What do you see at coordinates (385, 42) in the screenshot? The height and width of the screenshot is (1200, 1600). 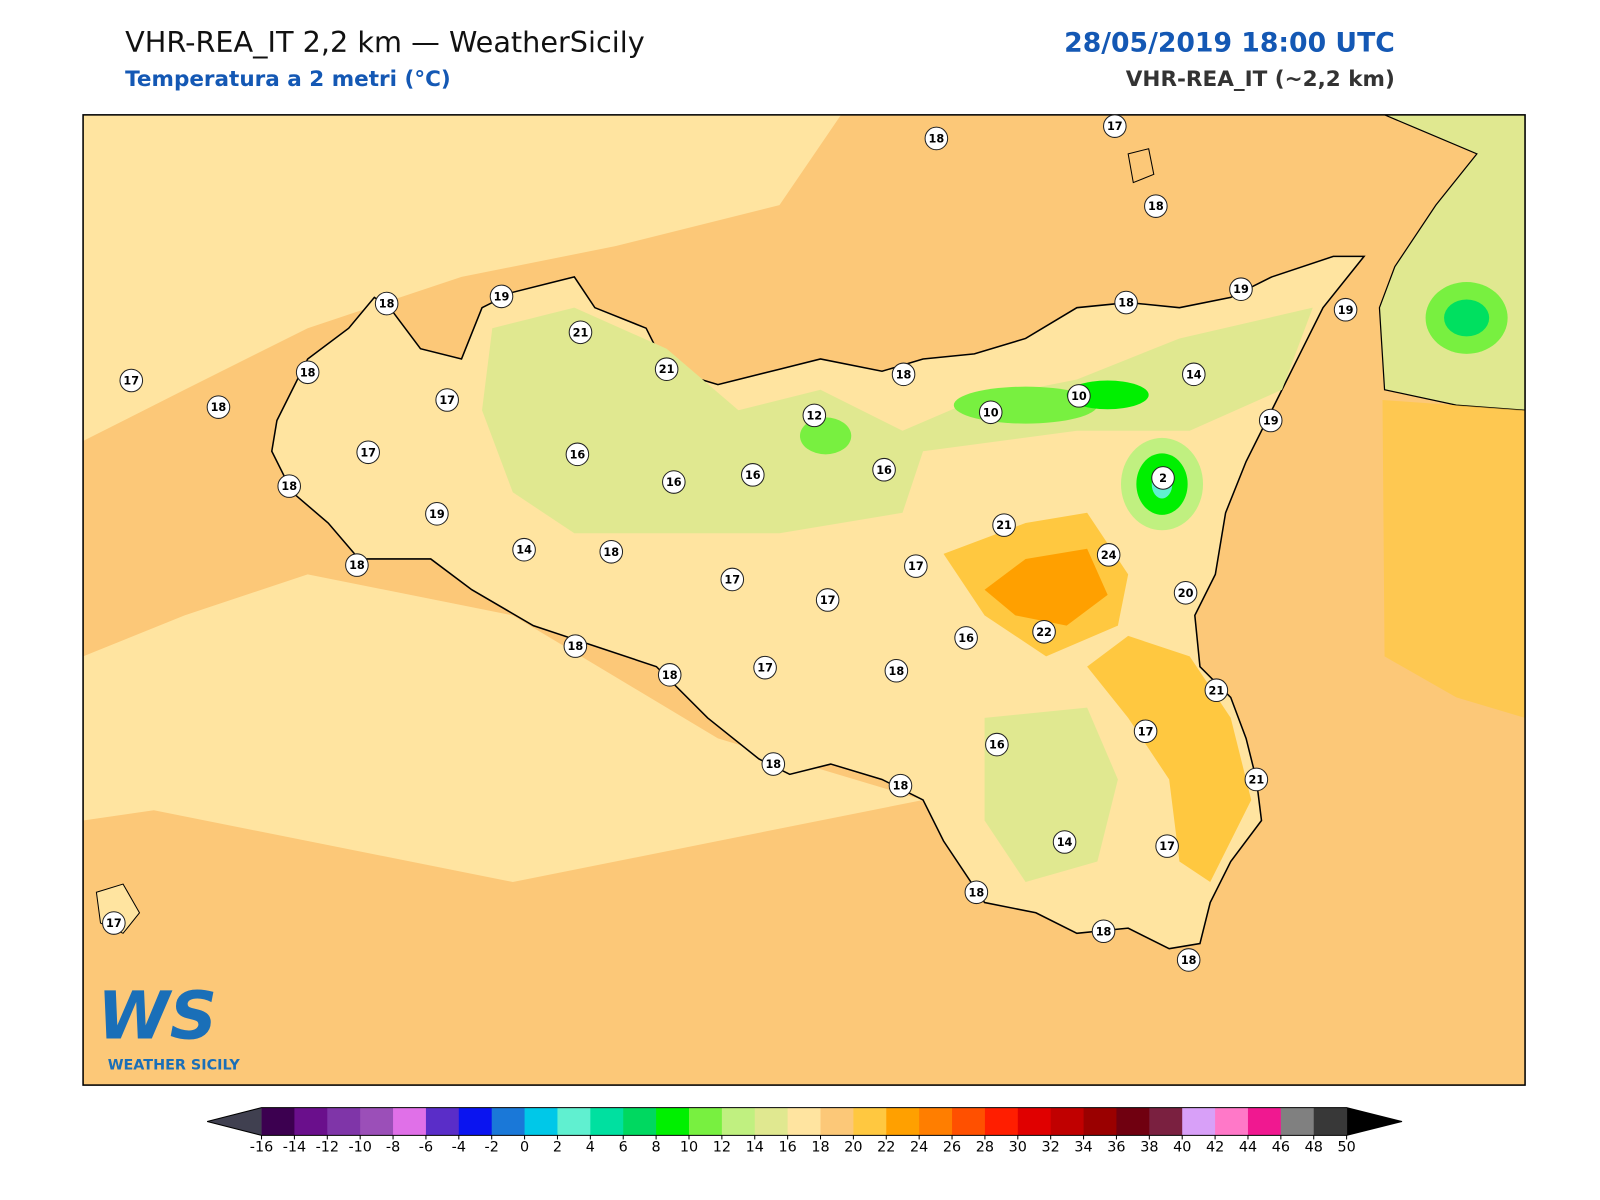 I see `title: VHR-REA_IT 2,2 km — WeatherSicily` at bounding box center [385, 42].